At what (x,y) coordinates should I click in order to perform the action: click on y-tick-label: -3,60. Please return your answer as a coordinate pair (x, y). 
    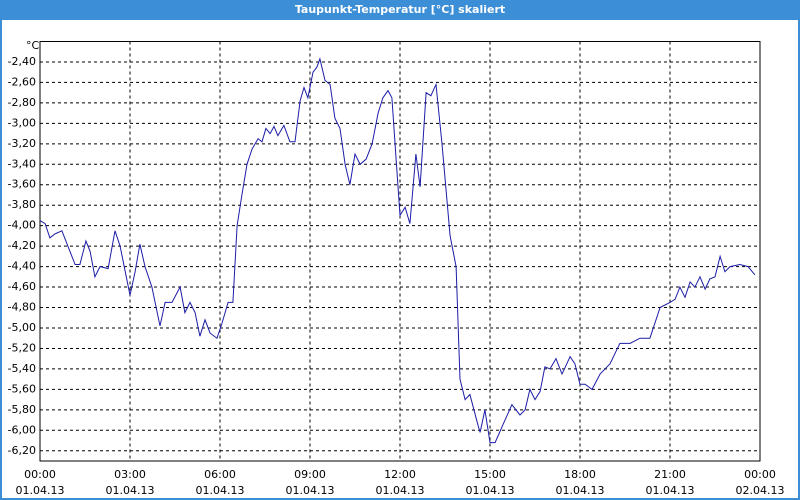
    Looking at the image, I should click on (22, 184).